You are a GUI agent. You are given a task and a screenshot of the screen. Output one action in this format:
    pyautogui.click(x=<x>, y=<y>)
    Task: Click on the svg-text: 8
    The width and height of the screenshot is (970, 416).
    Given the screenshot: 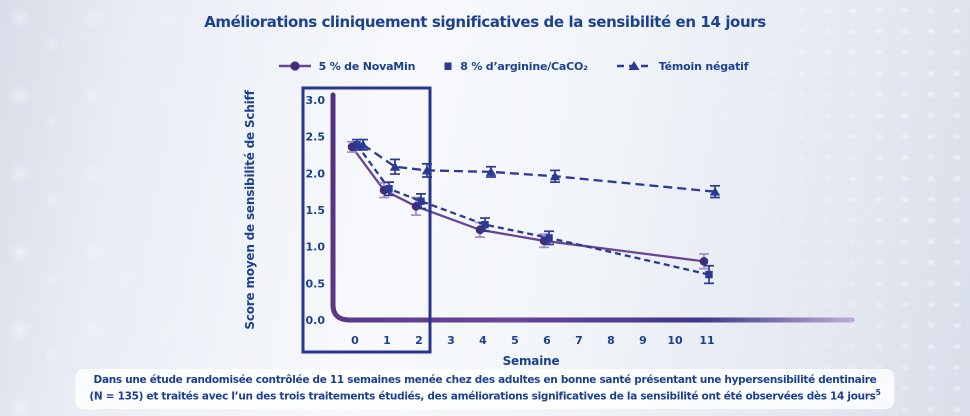 What is the action you would take?
    pyautogui.click(x=611, y=340)
    